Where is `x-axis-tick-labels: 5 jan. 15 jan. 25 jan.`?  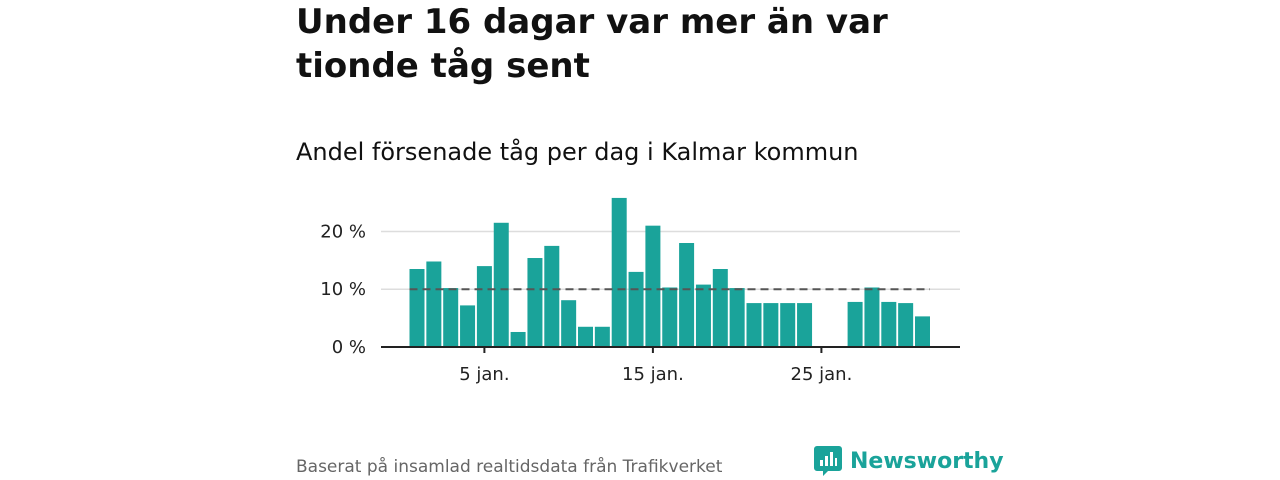 x-axis-tick-labels: 5 jan. 15 jan. 25 jan. is located at coordinates (655, 374).